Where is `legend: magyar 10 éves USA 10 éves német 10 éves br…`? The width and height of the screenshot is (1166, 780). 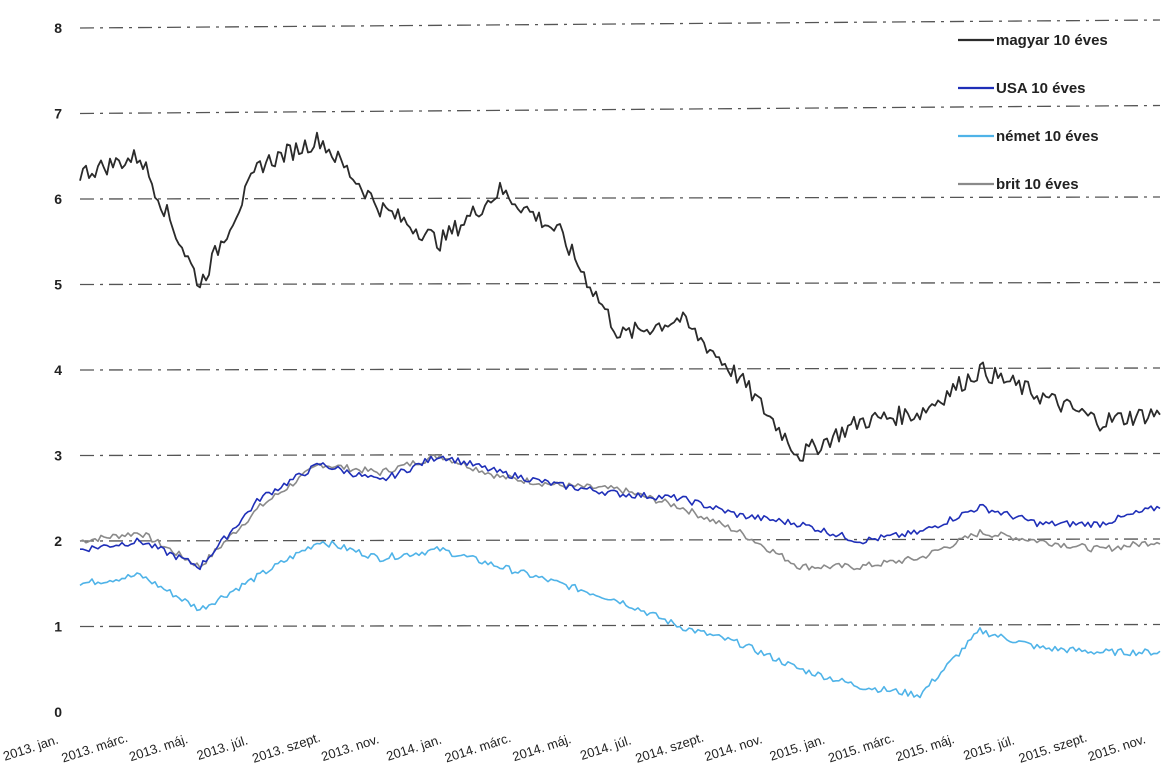
legend: magyar 10 éves USA 10 éves német 10 éves br… is located at coordinates (1033, 112).